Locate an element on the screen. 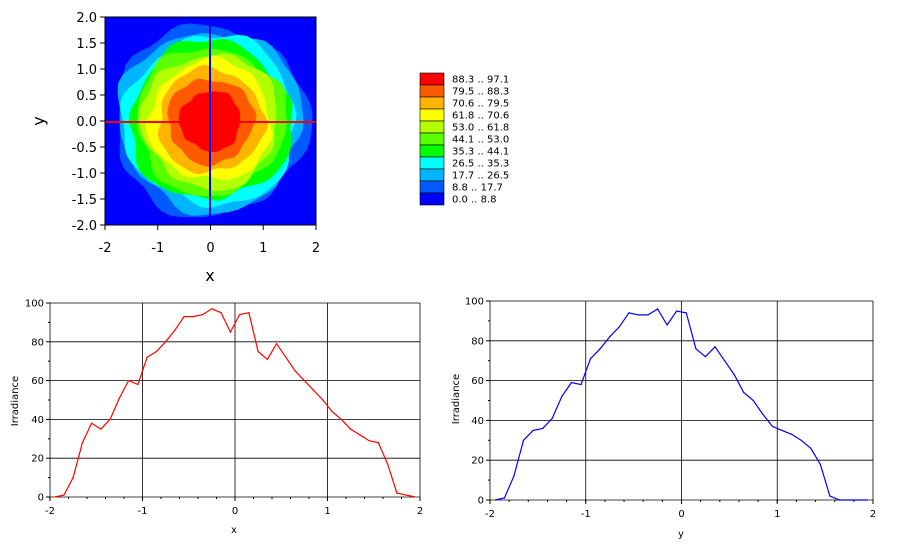 The image size is (913, 550). legend-label: 70.6 .. 79.5 is located at coordinates (480, 104).